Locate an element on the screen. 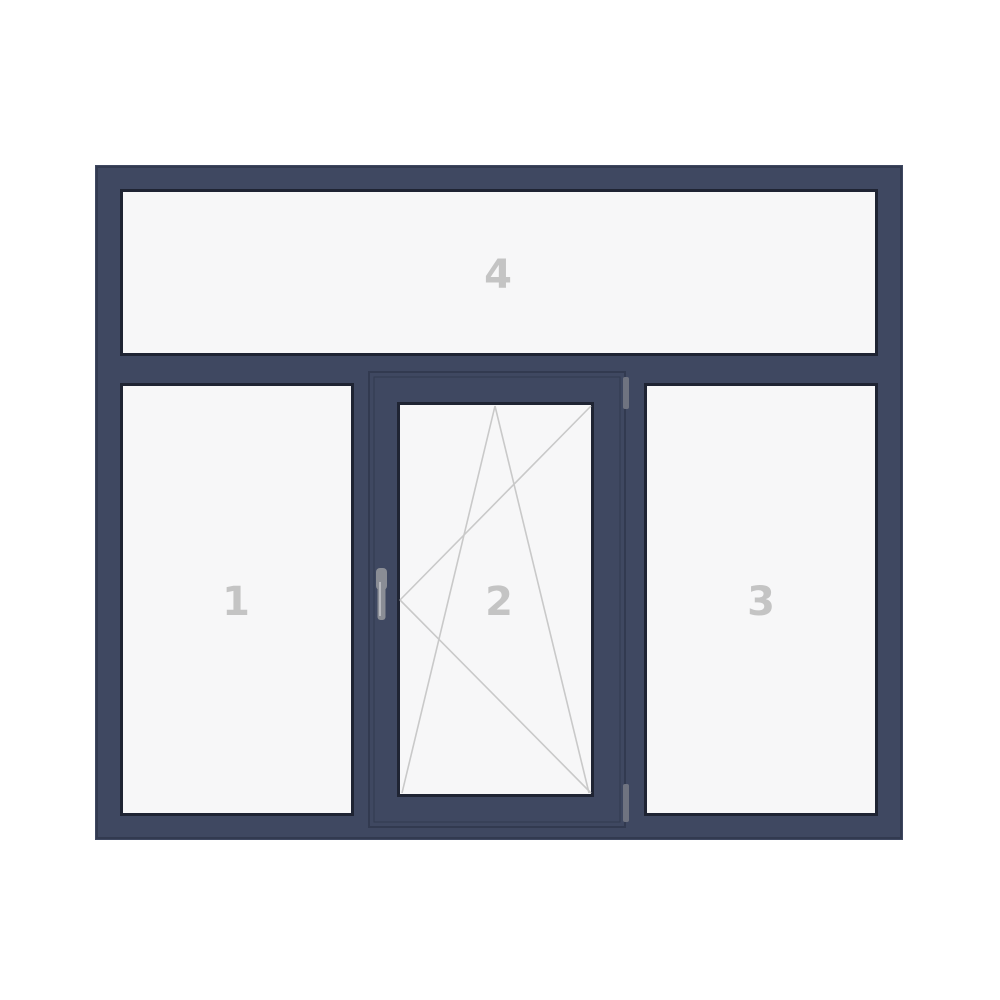  turn-line-top is located at coordinates (495, 503).